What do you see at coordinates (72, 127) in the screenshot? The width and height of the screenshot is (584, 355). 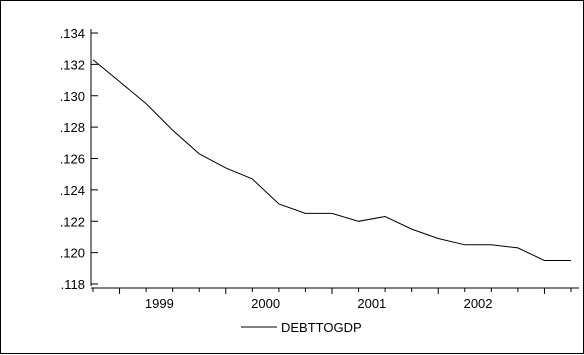 I see `y-tick-label: .128` at bounding box center [72, 127].